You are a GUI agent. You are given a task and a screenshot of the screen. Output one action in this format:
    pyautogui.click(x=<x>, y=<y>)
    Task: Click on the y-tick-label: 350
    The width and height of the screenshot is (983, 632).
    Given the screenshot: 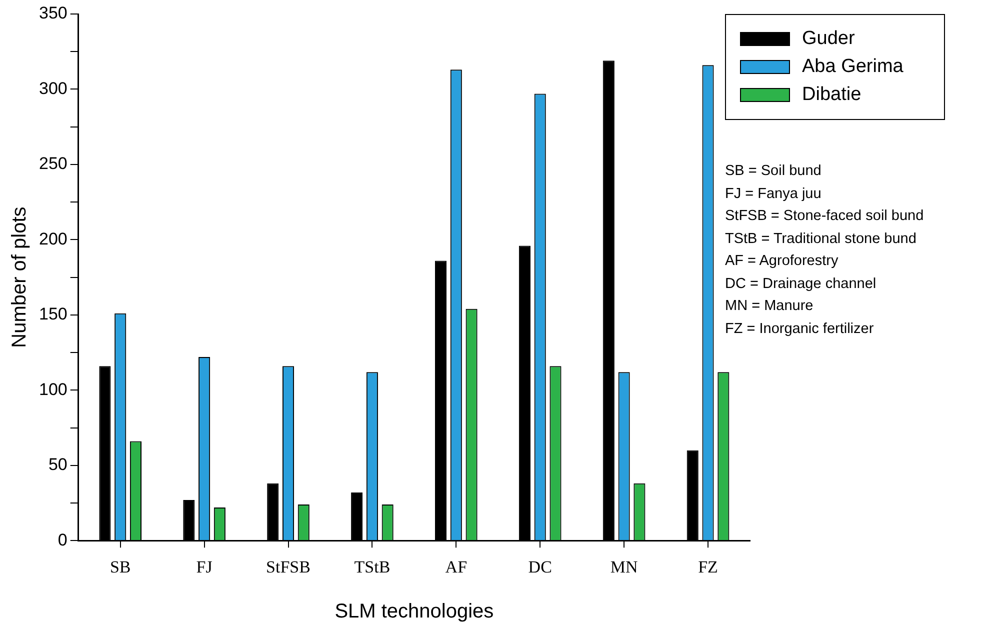 What is the action you would take?
    pyautogui.click(x=53, y=13)
    